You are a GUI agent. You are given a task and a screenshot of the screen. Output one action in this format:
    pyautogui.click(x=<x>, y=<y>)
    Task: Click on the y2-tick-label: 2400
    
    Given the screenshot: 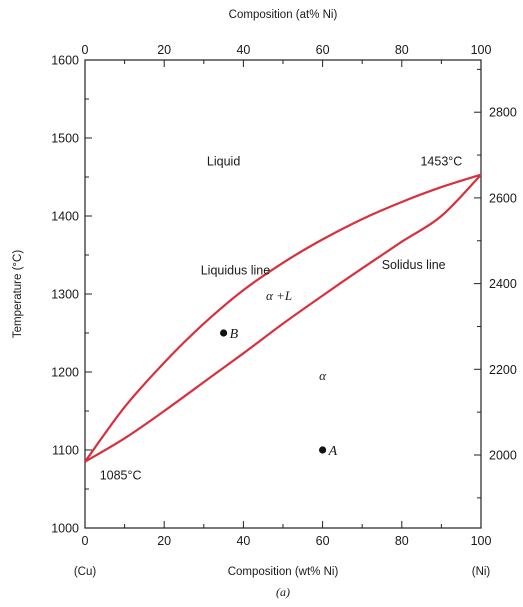 What is the action you would take?
    pyautogui.click(x=503, y=284)
    